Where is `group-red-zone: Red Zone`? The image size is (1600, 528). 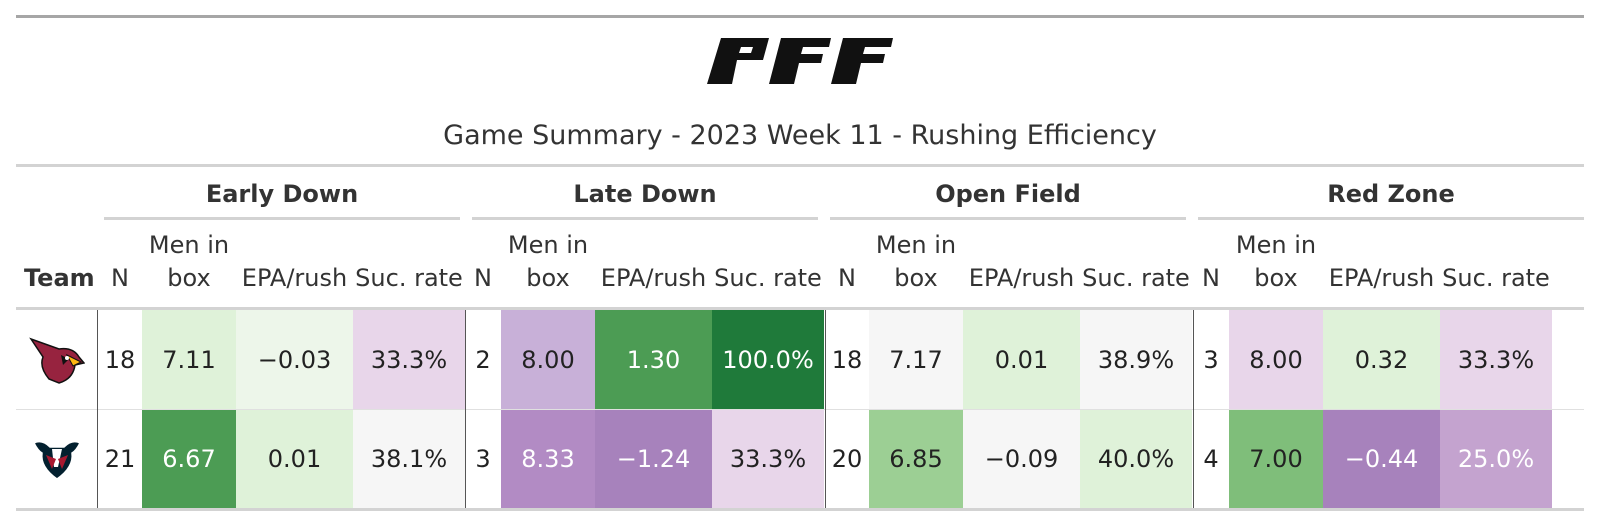 group-red-zone: Red Zone is located at coordinates (1391, 194).